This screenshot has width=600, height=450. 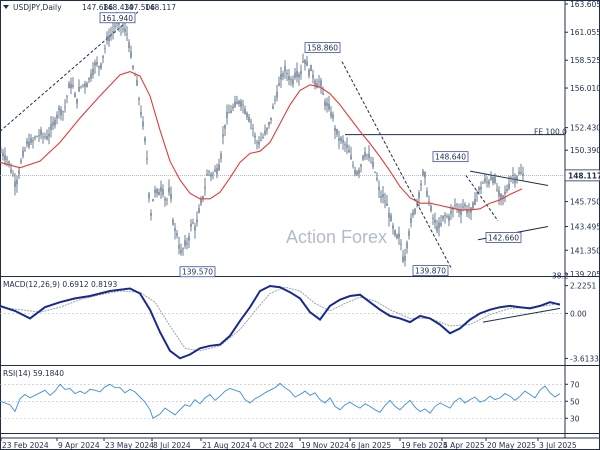 I want to click on rsi-tick-label: 30, so click(x=575, y=418).